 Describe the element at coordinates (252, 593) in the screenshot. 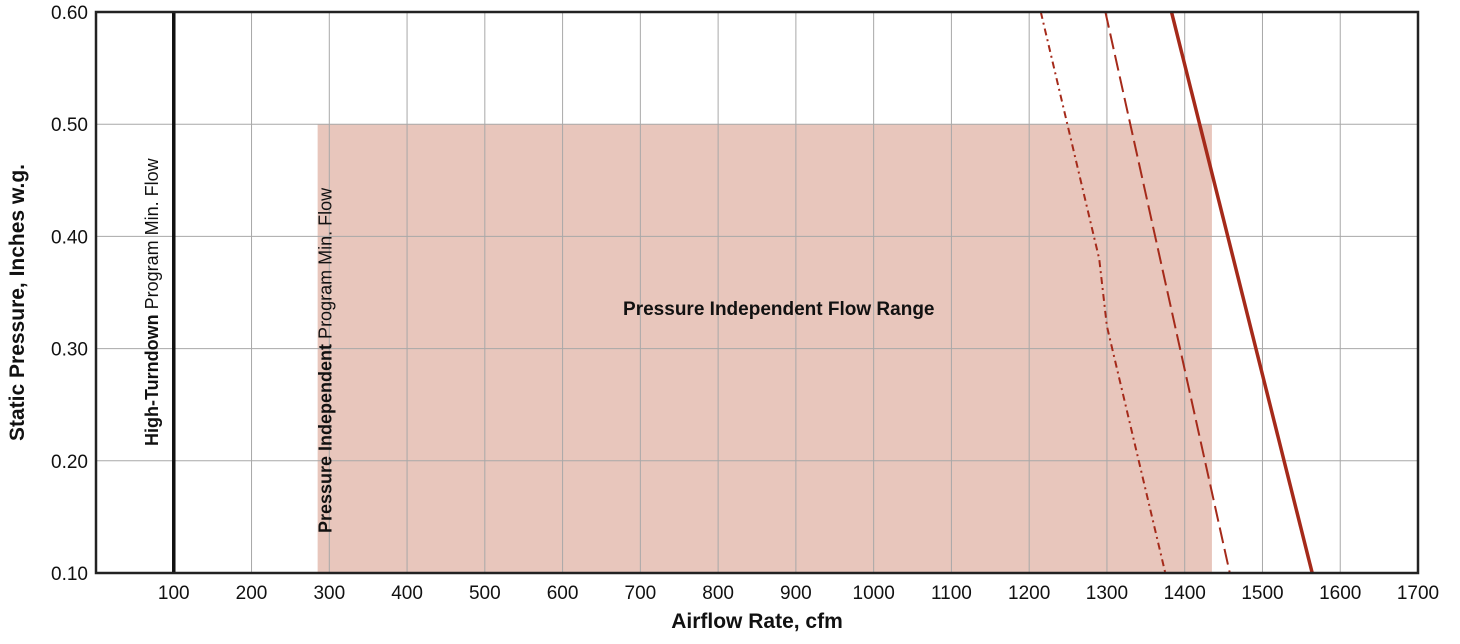

I see `x-tick-label: 200` at that location.